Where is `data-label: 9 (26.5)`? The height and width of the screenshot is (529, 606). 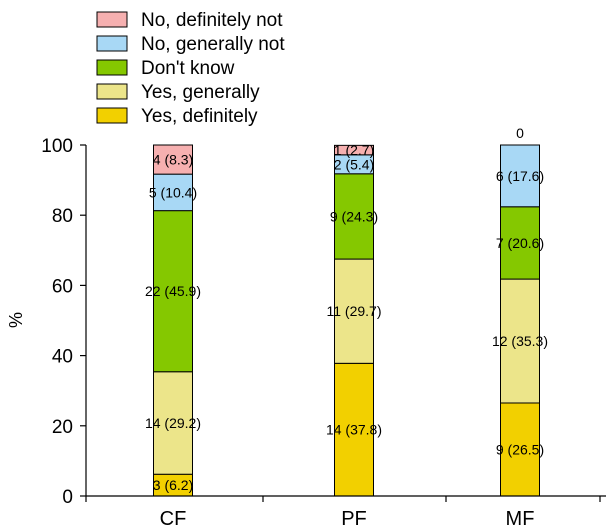
data-label: 9 (26.5) is located at coordinates (520, 449).